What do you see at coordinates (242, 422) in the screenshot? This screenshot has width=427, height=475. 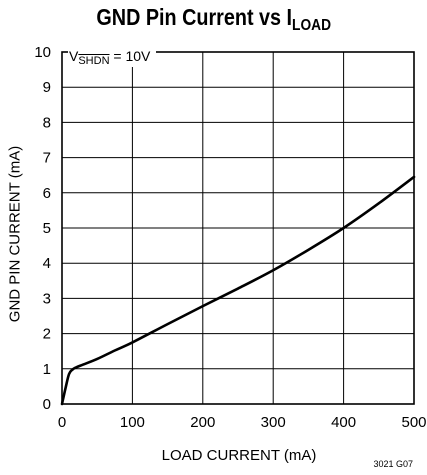 I see `x-tick-labels: 0 100 200 300 400 500` at bounding box center [242, 422].